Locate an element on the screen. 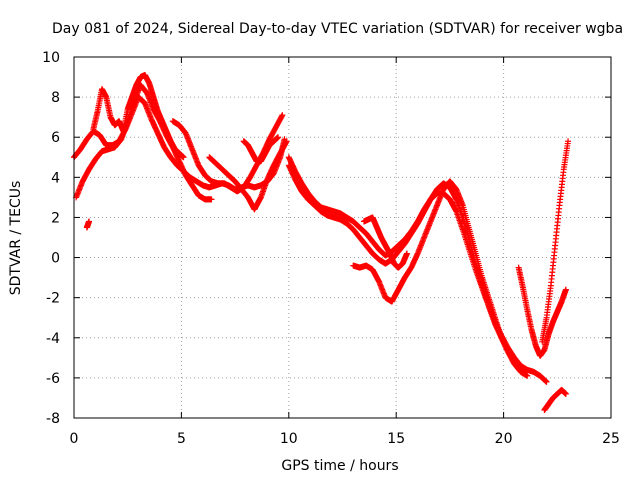  series-pass-k is located at coordinates (542, 311).